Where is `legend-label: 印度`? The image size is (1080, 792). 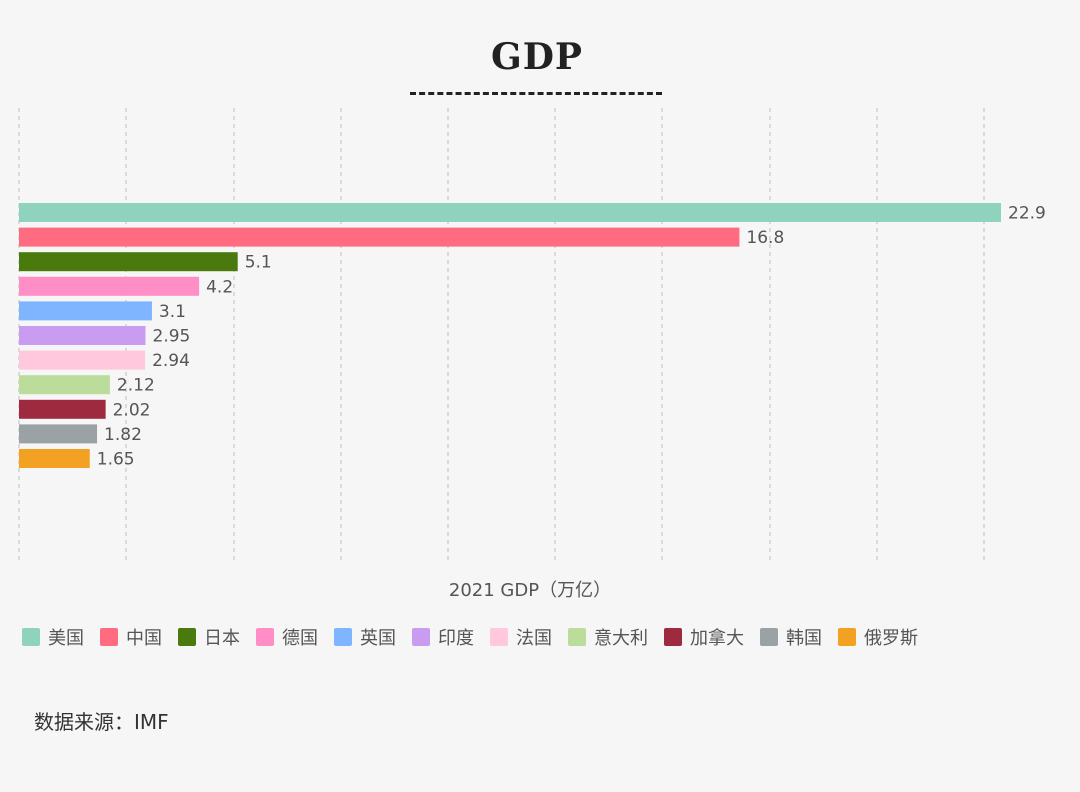 legend-label: 印度 is located at coordinates (456, 638).